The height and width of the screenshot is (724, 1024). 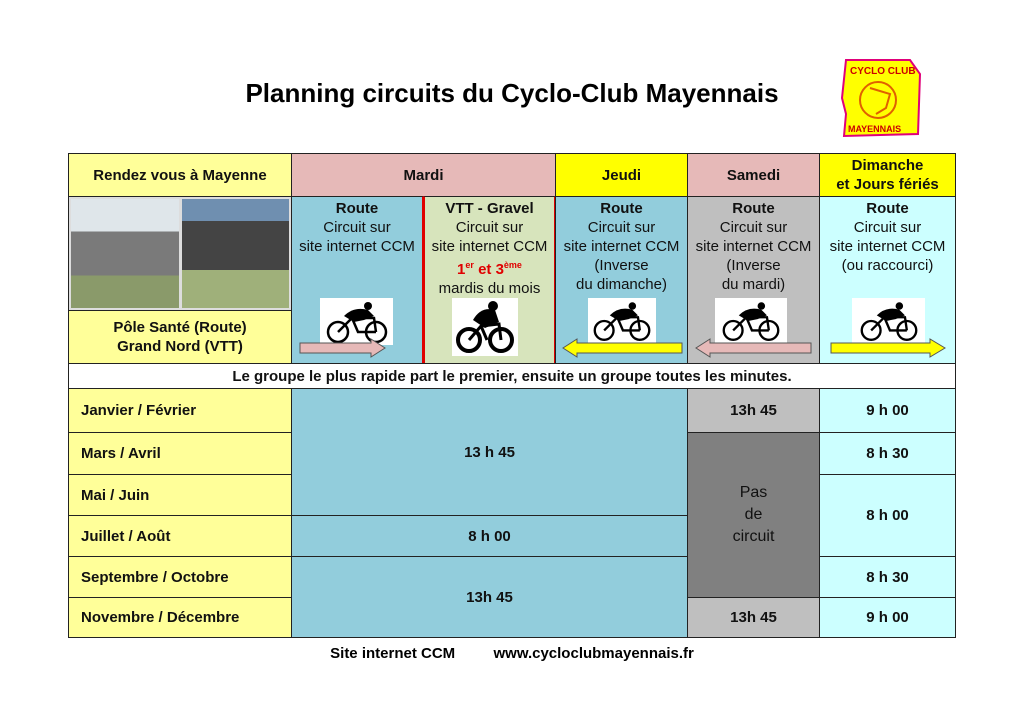 I want to click on samedi-no-circuit: Pas de circuit, so click(x=753, y=515).